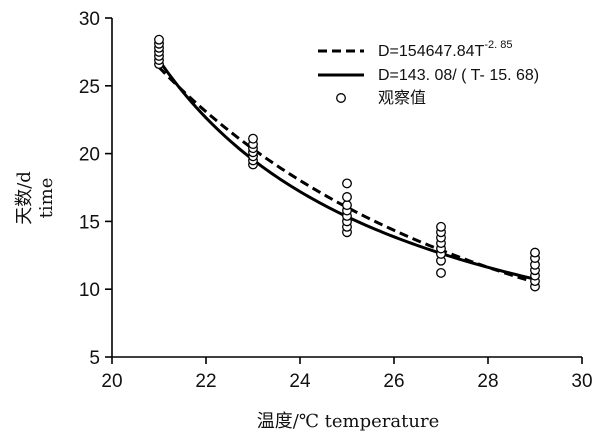 This screenshot has height=441, width=596. What do you see at coordinates (393, 381) in the screenshot?
I see `x-tick-label: 26` at bounding box center [393, 381].